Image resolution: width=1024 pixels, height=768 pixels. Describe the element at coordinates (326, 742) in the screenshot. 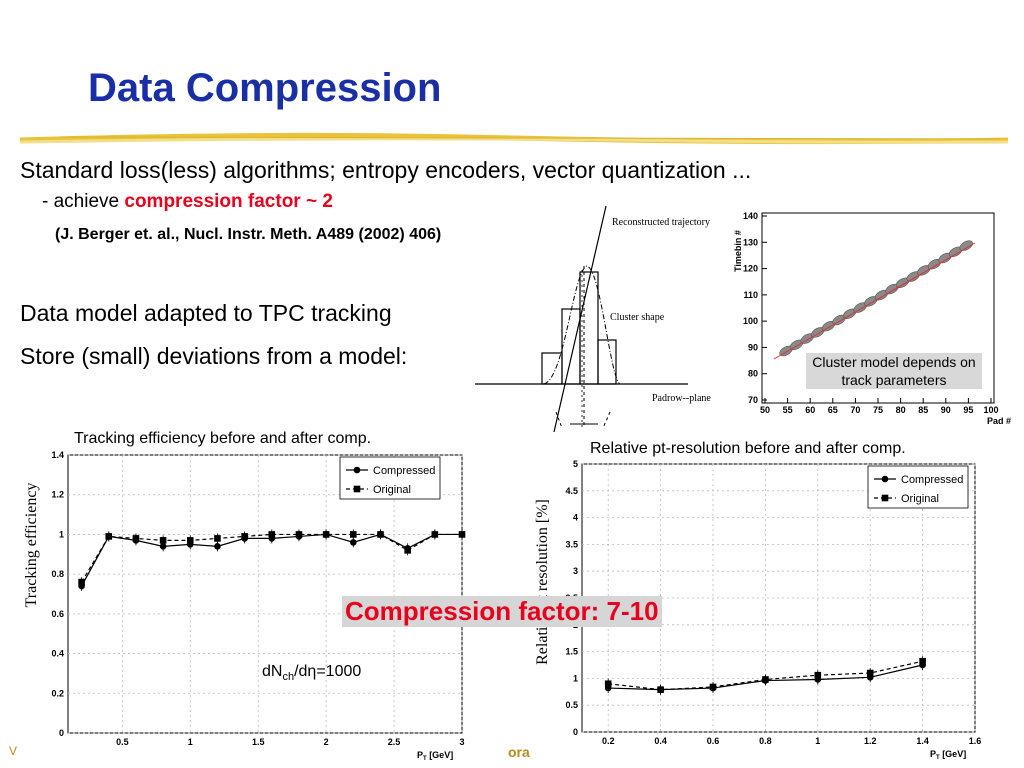

I see `x-tick-label: 2` at that location.